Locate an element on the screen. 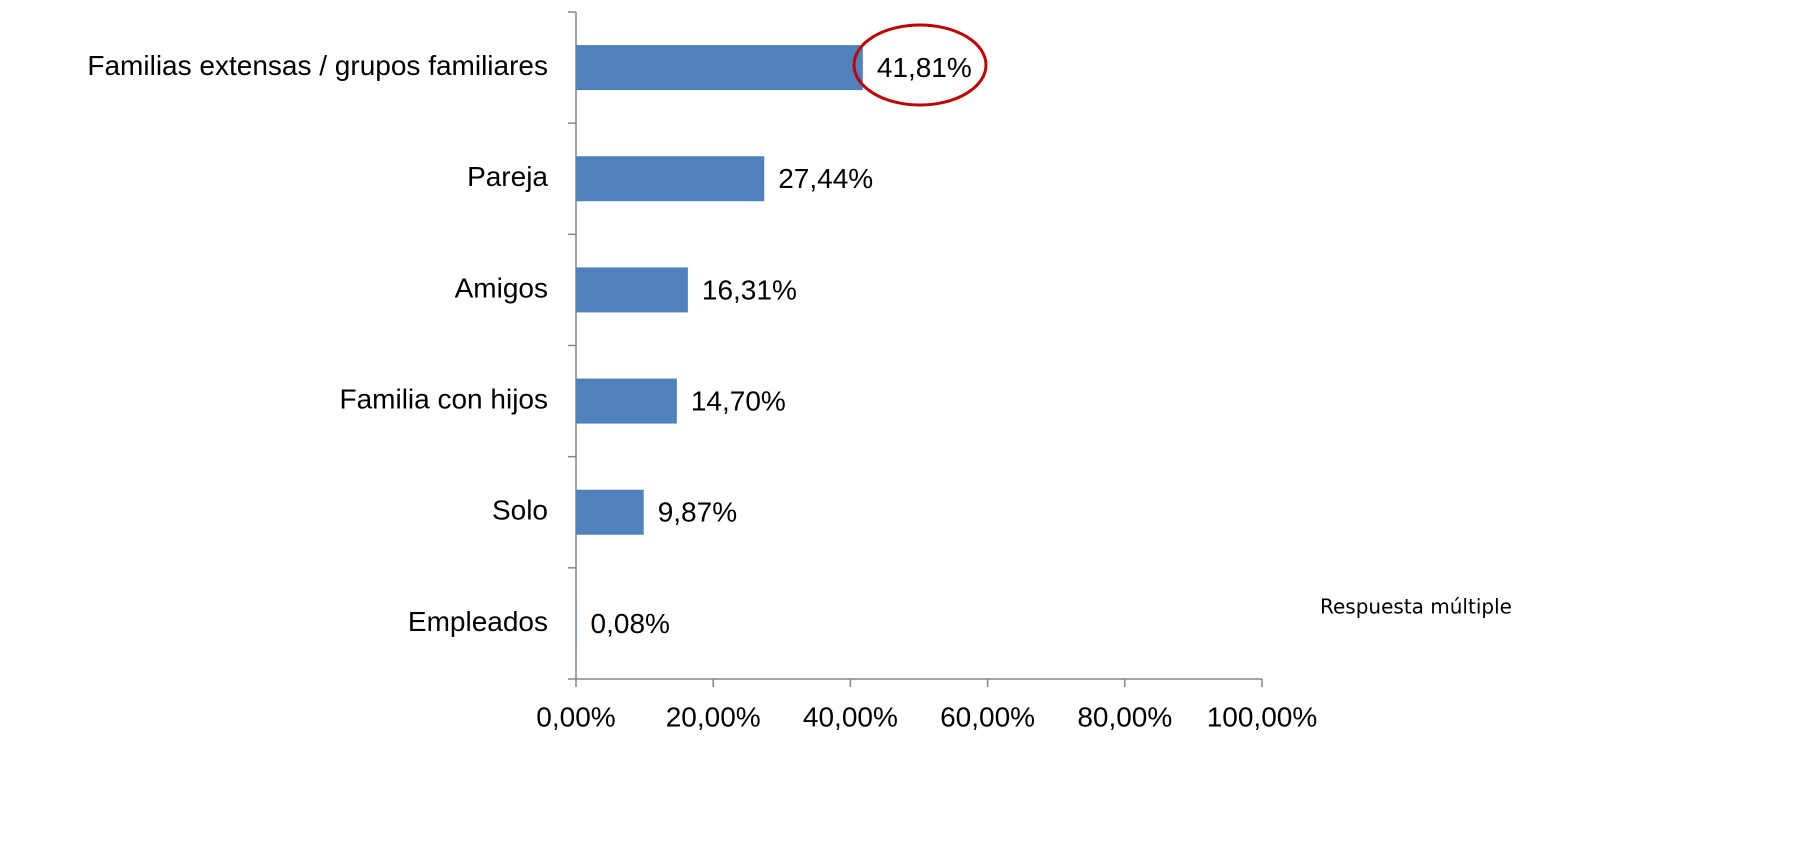  x-tick-label: 20,00% is located at coordinates (713, 716).